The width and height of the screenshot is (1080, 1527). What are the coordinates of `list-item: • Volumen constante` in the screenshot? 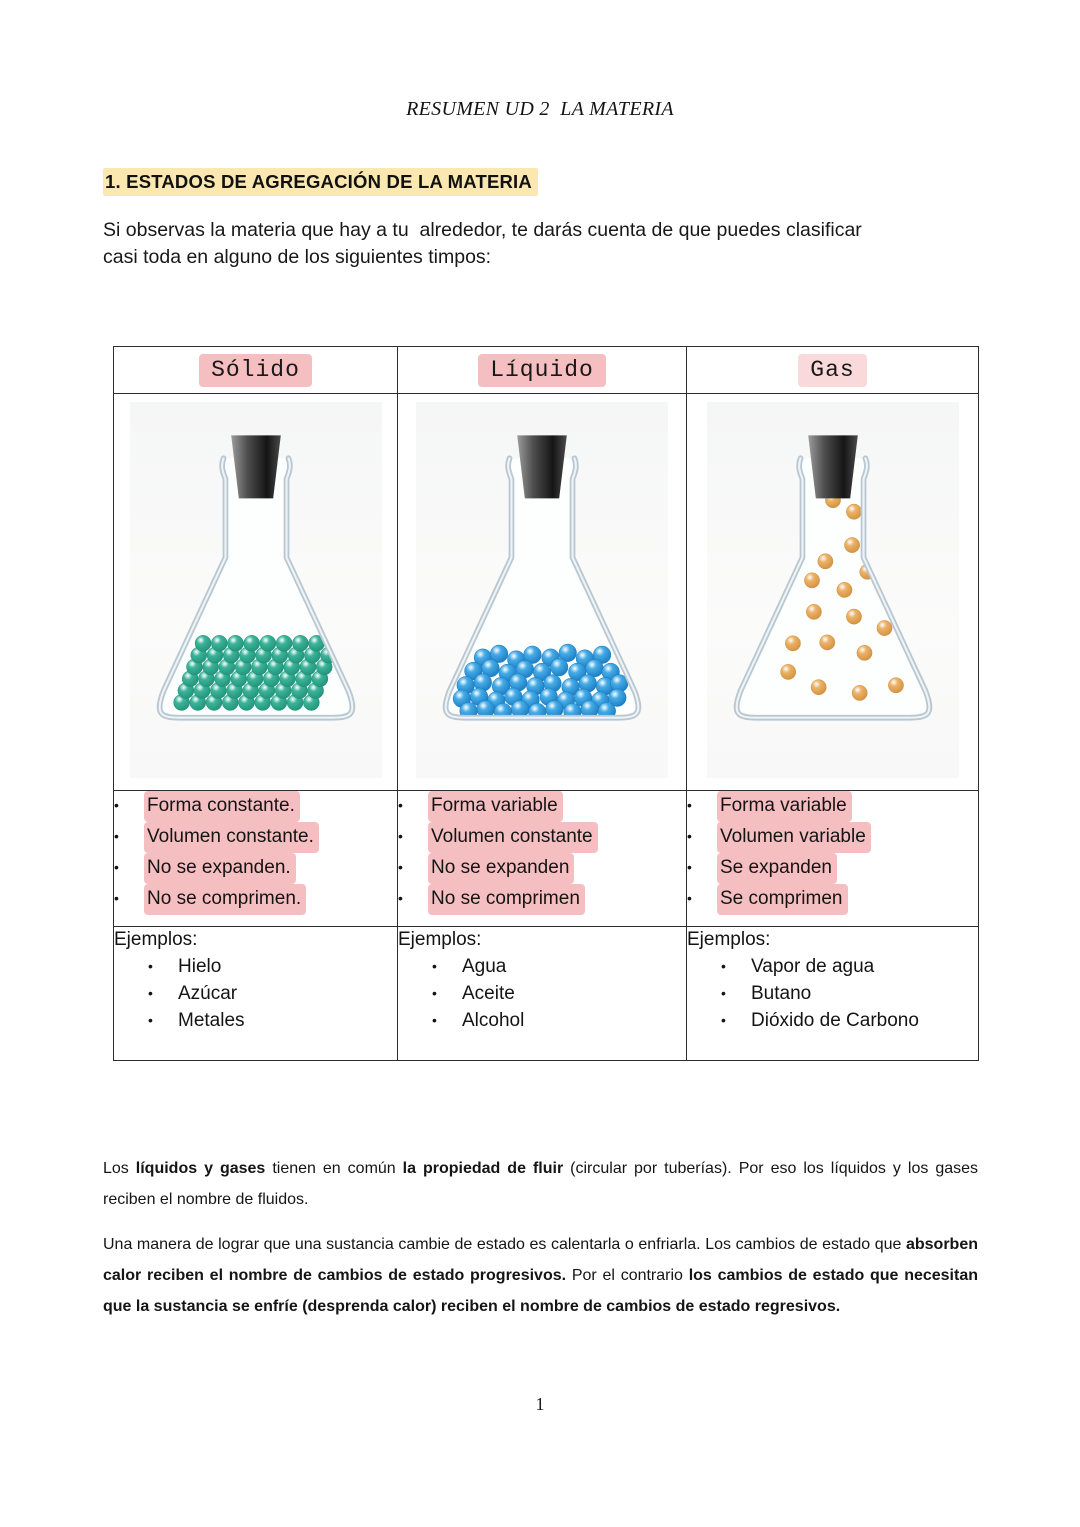 It's located at (542, 837).